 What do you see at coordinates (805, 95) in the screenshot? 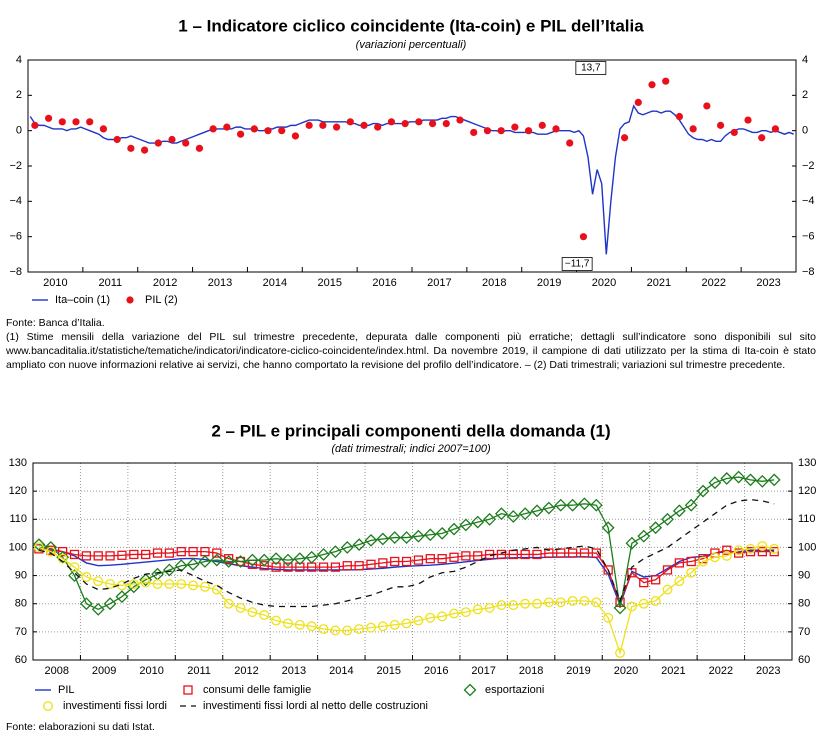
I see `y2-tick-label: 2` at bounding box center [805, 95].